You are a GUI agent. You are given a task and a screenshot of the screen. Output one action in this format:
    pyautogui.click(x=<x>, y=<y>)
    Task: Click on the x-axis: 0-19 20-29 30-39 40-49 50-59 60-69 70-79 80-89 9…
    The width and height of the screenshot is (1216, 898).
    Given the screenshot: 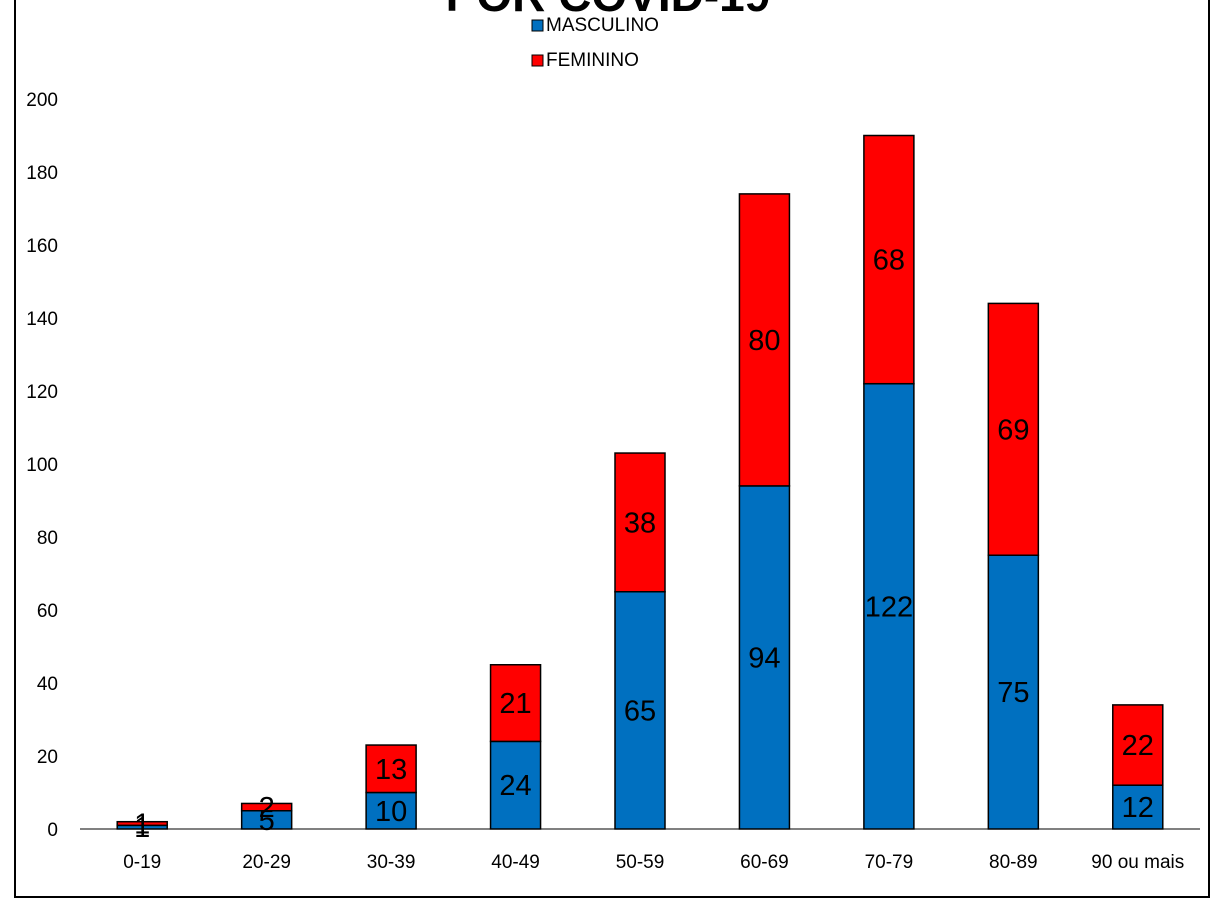 What is the action you would take?
    pyautogui.click(x=640, y=850)
    